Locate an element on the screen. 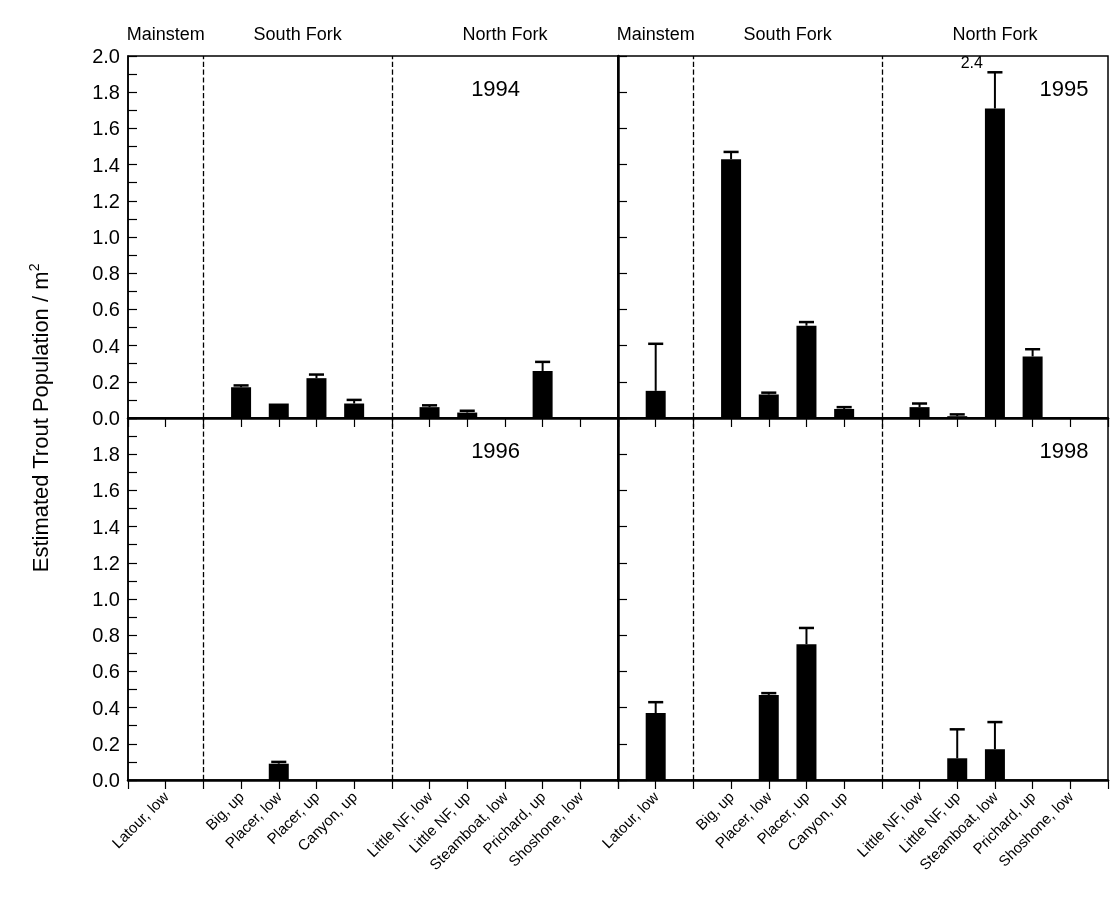 The width and height of the screenshot is (1118, 924). y-tick-label: 2.0 is located at coordinates (106, 56).